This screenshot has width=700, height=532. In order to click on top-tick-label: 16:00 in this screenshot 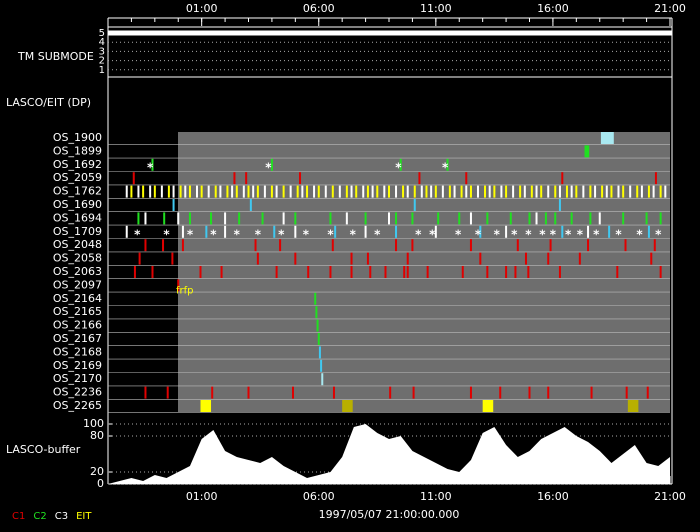, I will do `click(553, 8)`.